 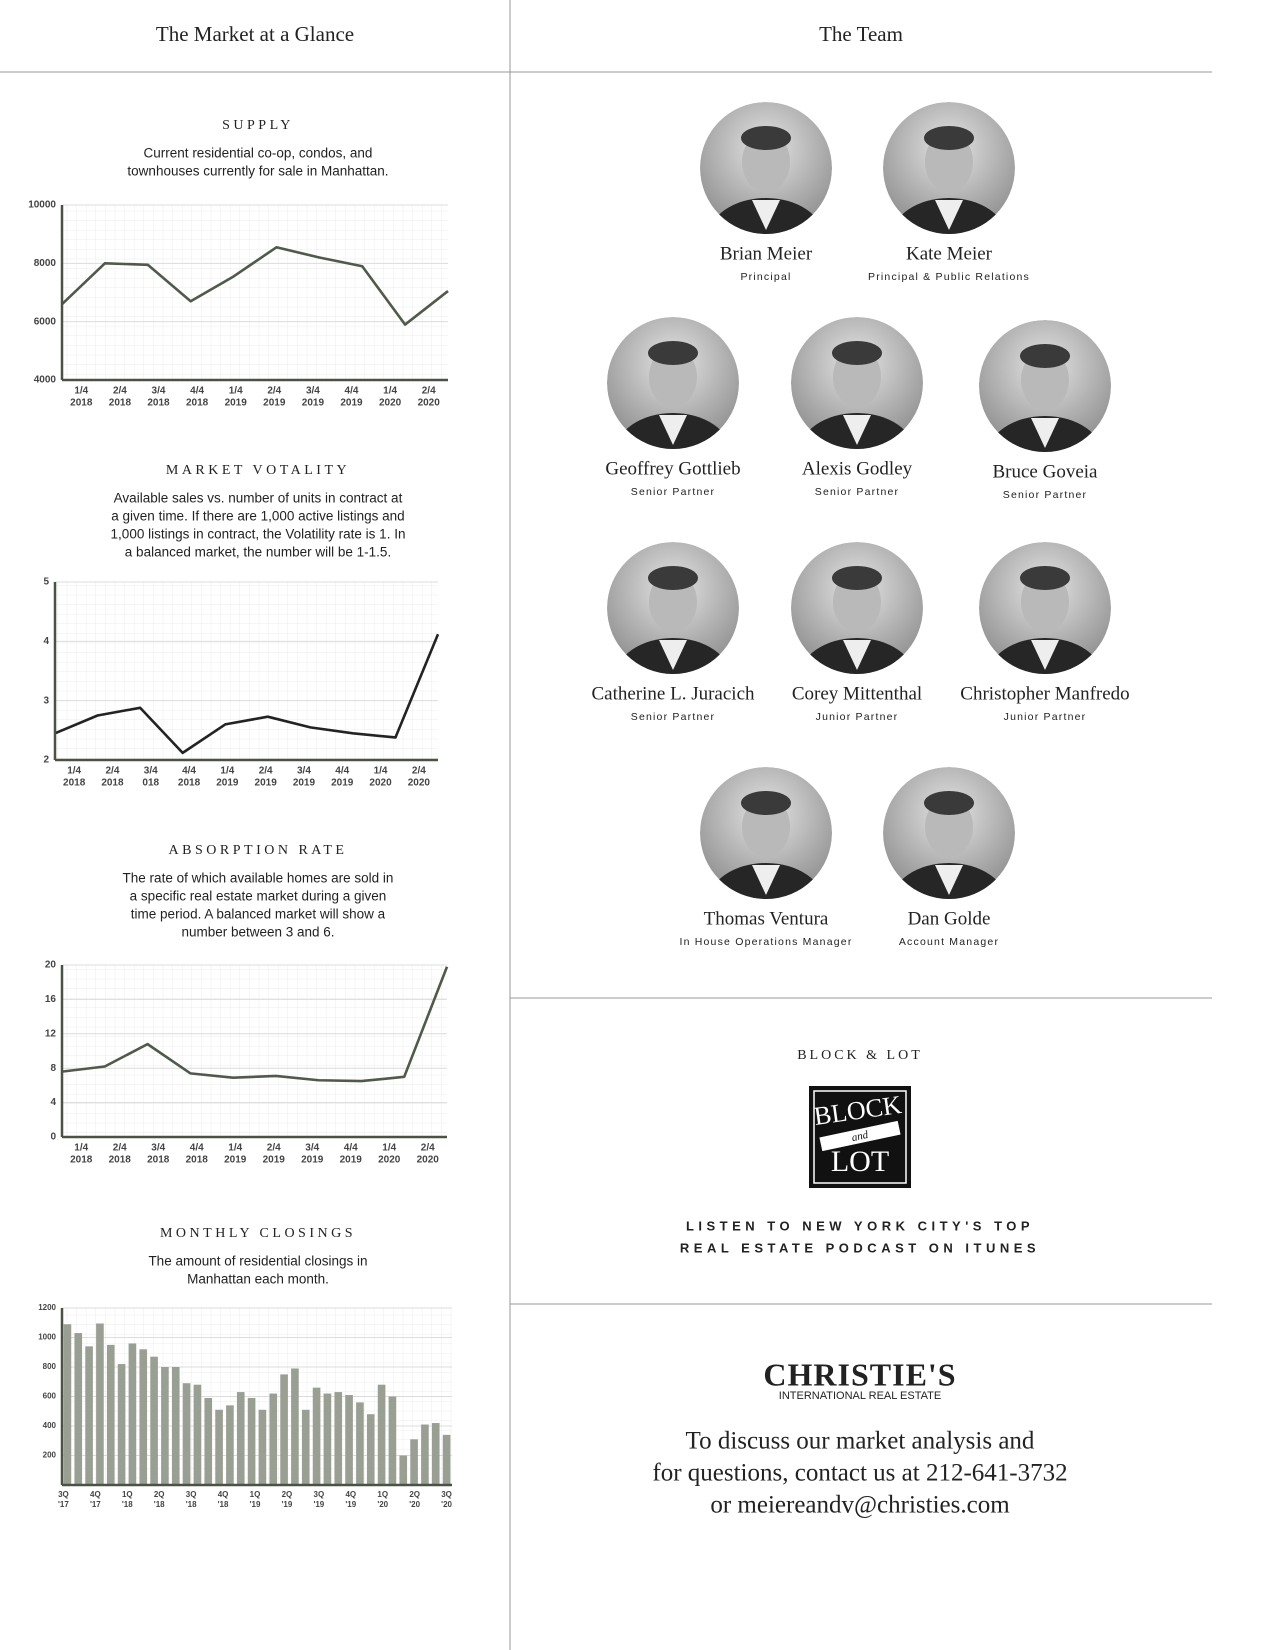 What do you see at coordinates (53, 1068) in the screenshot?
I see `y-tick-label: 8` at bounding box center [53, 1068].